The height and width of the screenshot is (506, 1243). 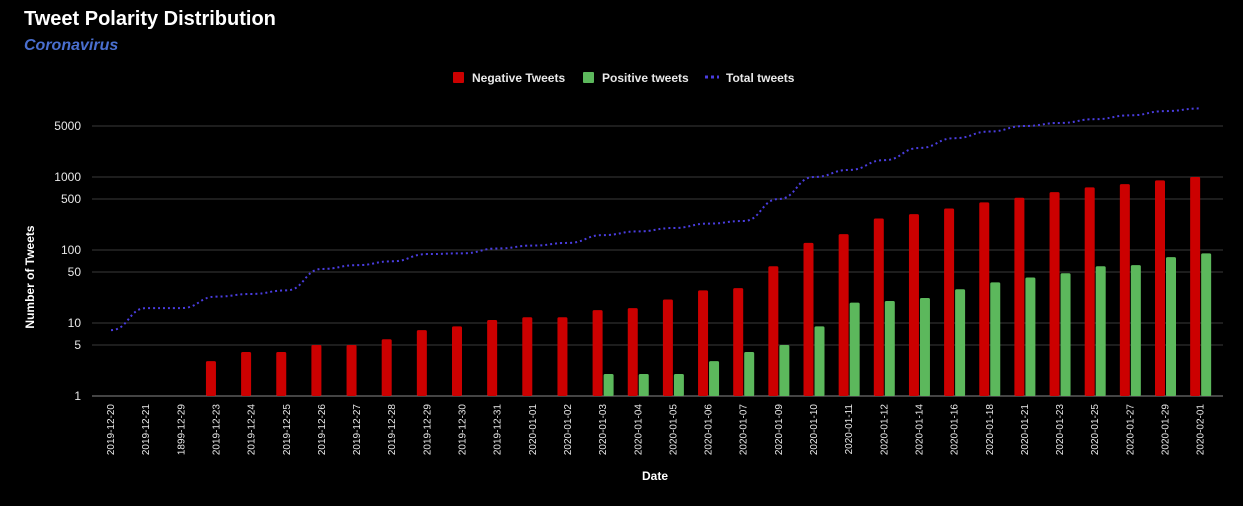 What do you see at coordinates (588, 77) in the screenshot?
I see `legend-positive-swatch` at bounding box center [588, 77].